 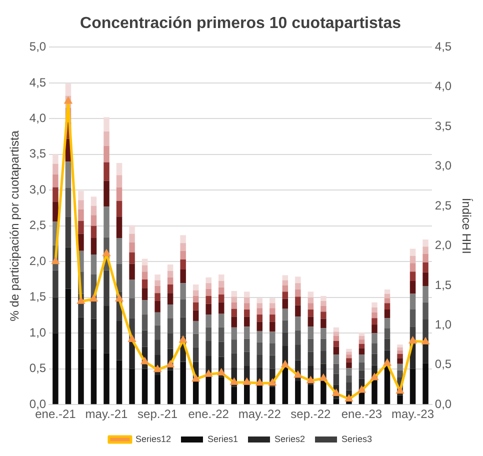 What do you see at coordinates (106, 414) in the screenshot?
I see `x-tick-label: may.-21` at bounding box center [106, 414].